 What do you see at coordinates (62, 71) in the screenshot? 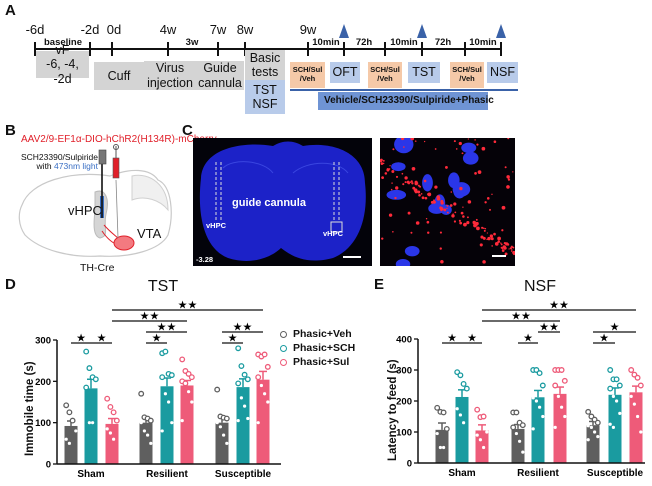
I see `vf-days: -6, -4, -2d` at bounding box center [62, 71].